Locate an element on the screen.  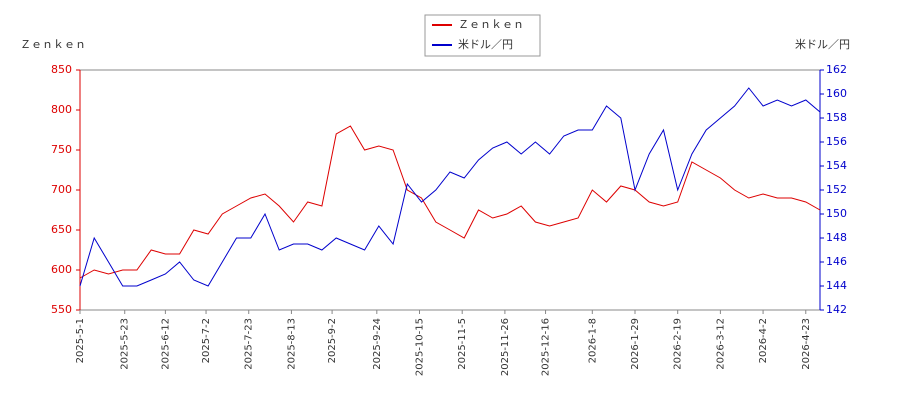
x-tick-label: 2025-9-24 is located at coordinates (377, 344).